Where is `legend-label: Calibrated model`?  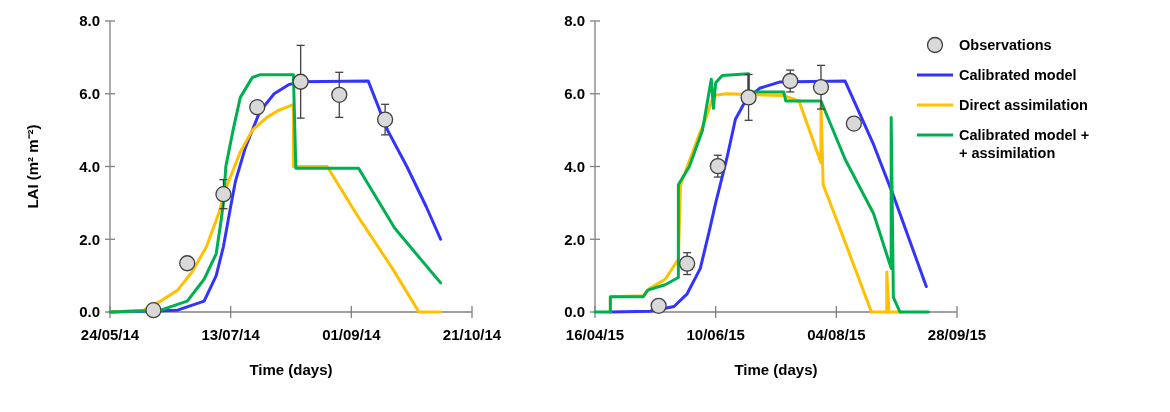 legend-label: Calibrated model is located at coordinates (1018, 75).